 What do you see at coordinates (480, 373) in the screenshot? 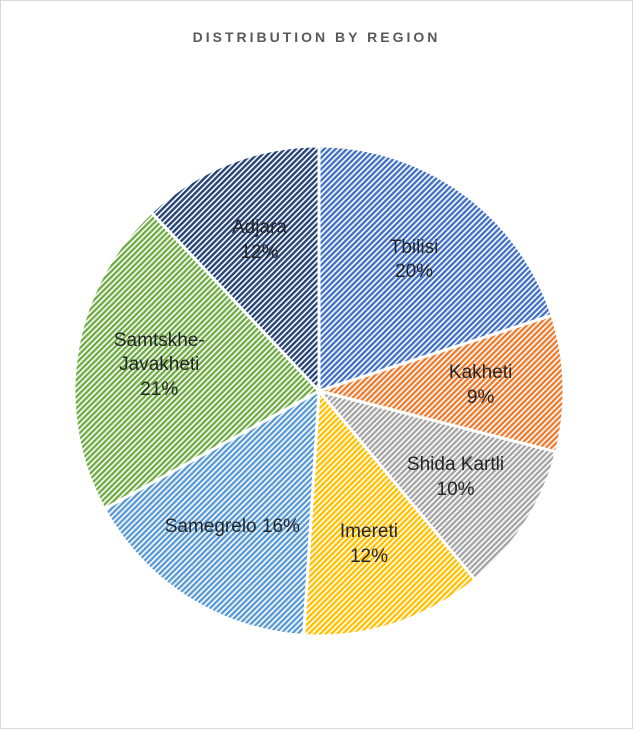
I see `category-label: Kakheti` at bounding box center [480, 373].